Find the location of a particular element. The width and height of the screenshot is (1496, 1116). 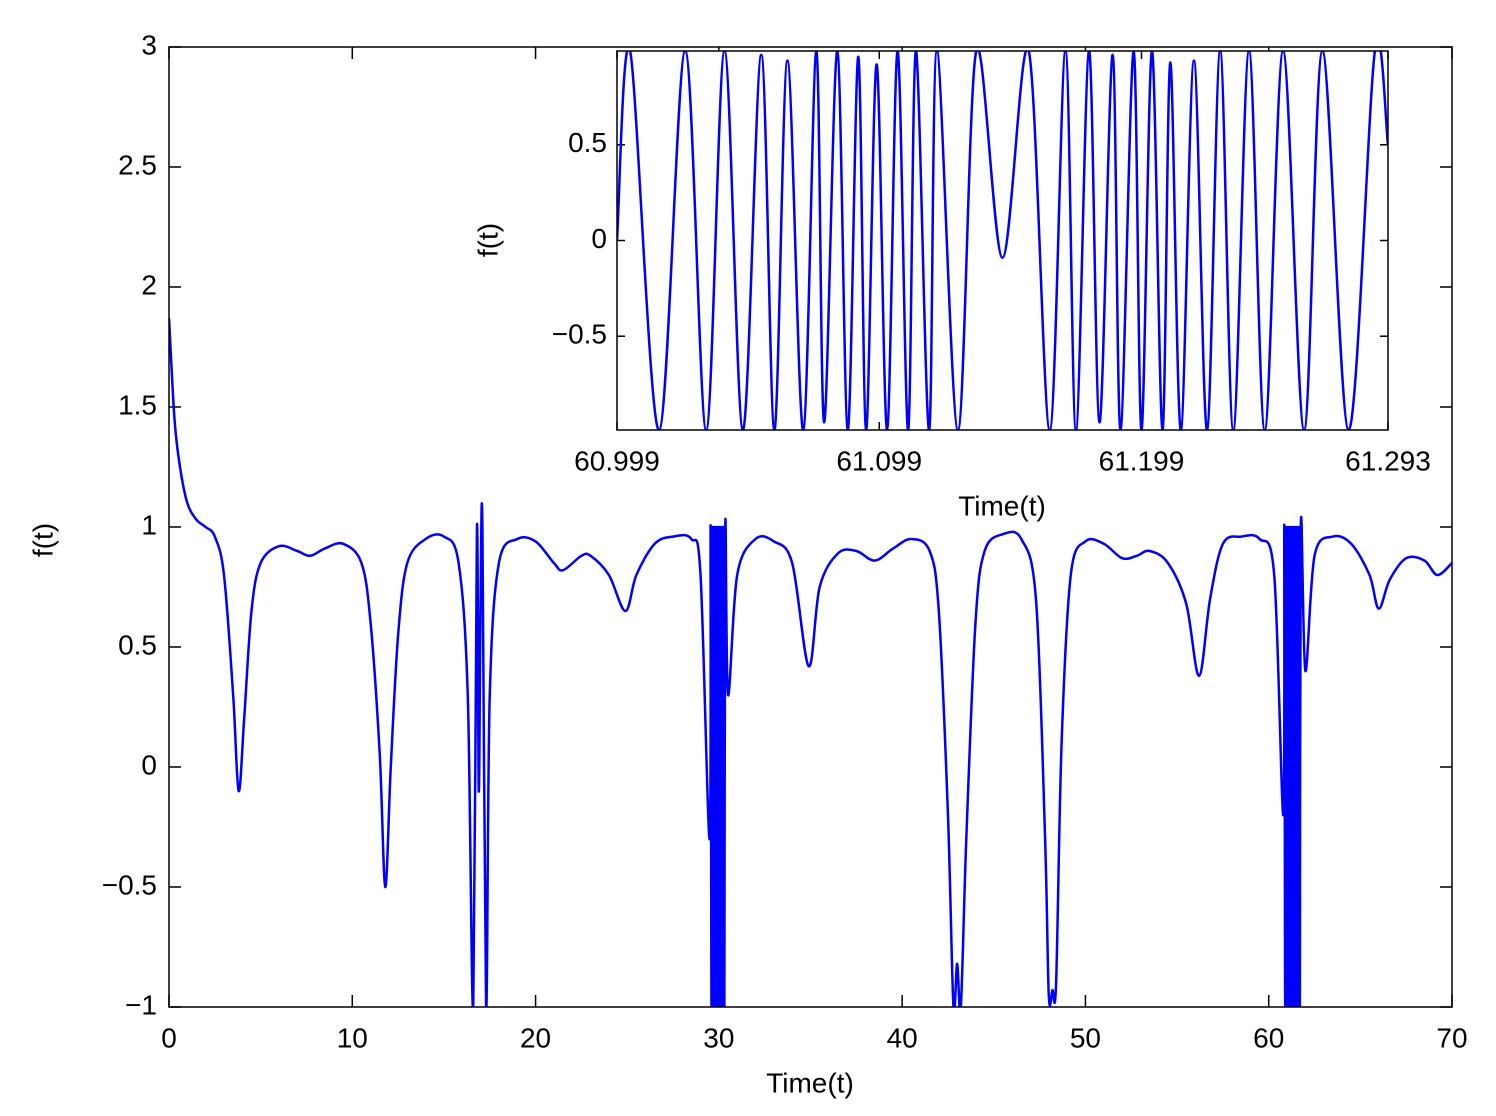

y-tick-label: 3 is located at coordinates (149, 44).